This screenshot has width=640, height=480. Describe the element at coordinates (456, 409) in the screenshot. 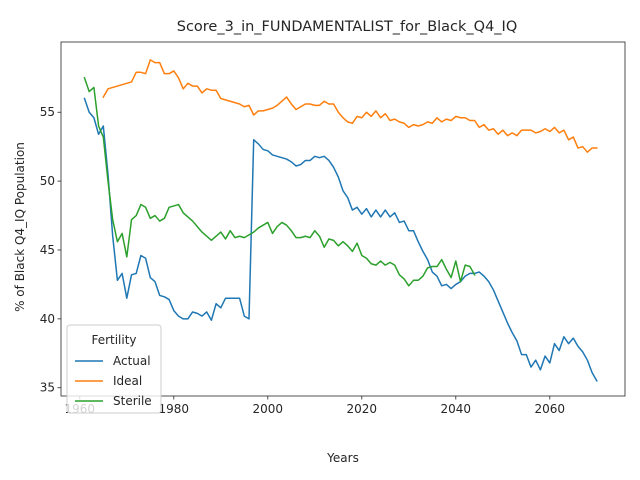

I see `x-tick-label: 2040` at that location.